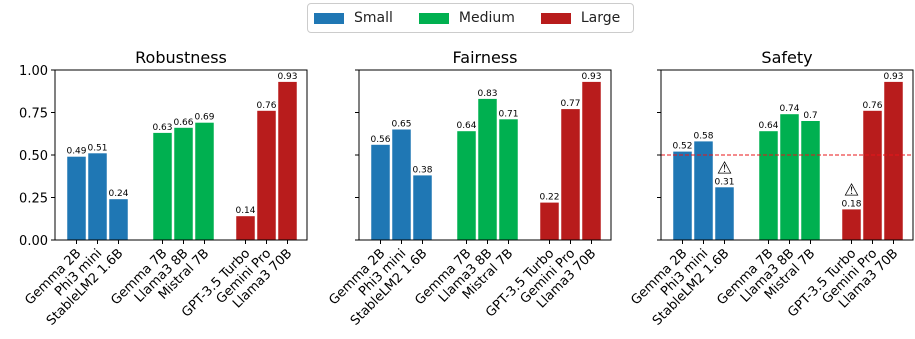 This screenshot has width=915, height=339. I want to click on chart-title-robustness: Robustness, so click(181, 57).